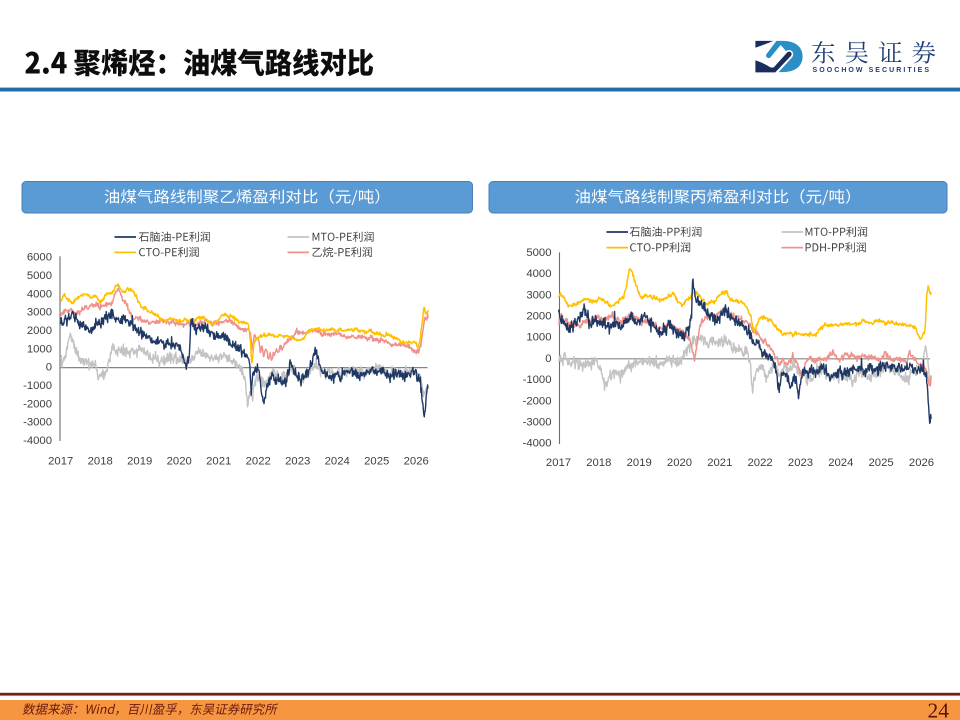  What do you see at coordinates (872, 70) in the screenshot?
I see `svg-text: SOOCHOW SECURITIES` at bounding box center [872, 70].